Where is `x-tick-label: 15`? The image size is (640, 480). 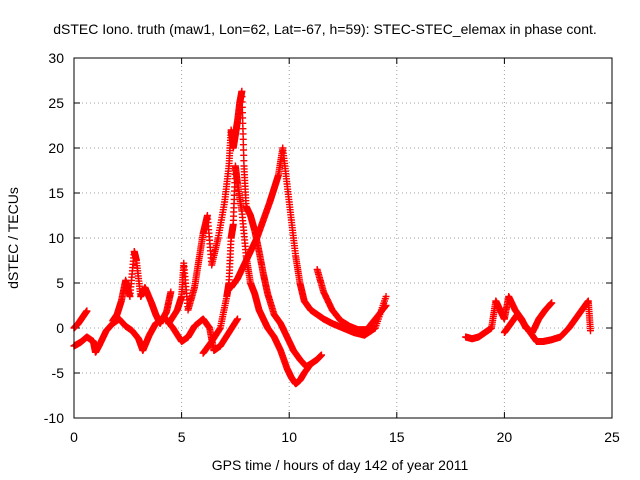 x-tick-label: 15 is located at coordinates (397, 437).